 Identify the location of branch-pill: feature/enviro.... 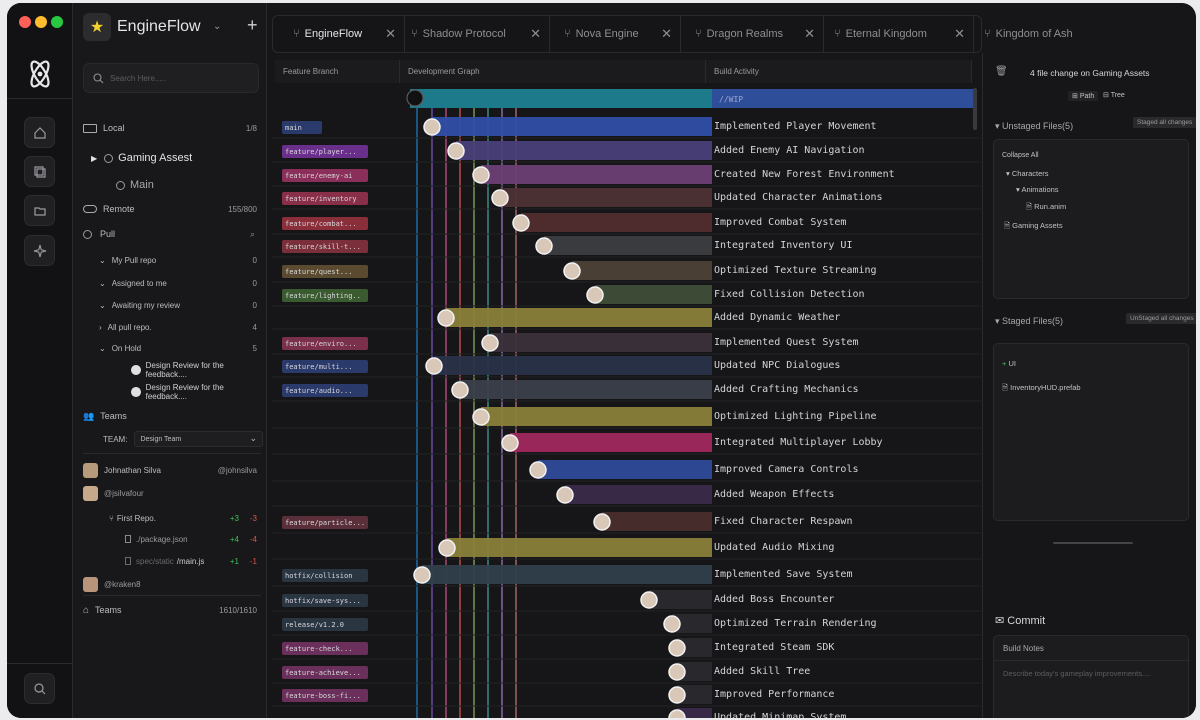
(325, 343).